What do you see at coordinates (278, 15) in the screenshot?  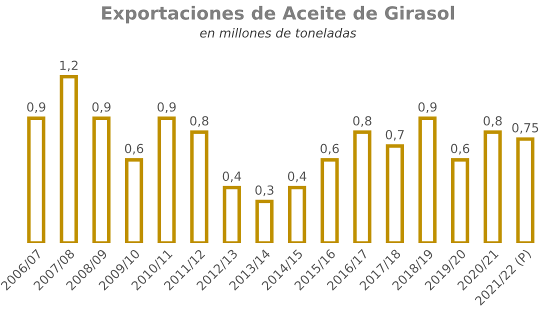 I see `chart-title: Exportaciones de Aceite de Girasol` at bounding box center [278, 15].